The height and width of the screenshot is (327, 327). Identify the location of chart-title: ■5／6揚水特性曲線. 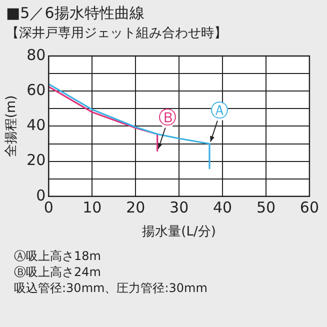
(75, 13).